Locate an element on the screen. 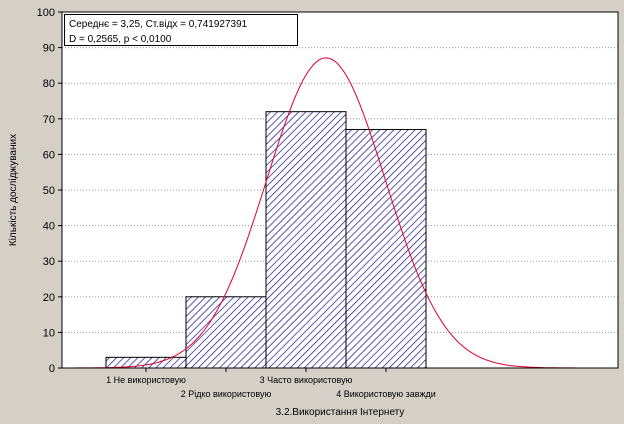  y-tick-label: 100 is located at coordinates (46, 13).